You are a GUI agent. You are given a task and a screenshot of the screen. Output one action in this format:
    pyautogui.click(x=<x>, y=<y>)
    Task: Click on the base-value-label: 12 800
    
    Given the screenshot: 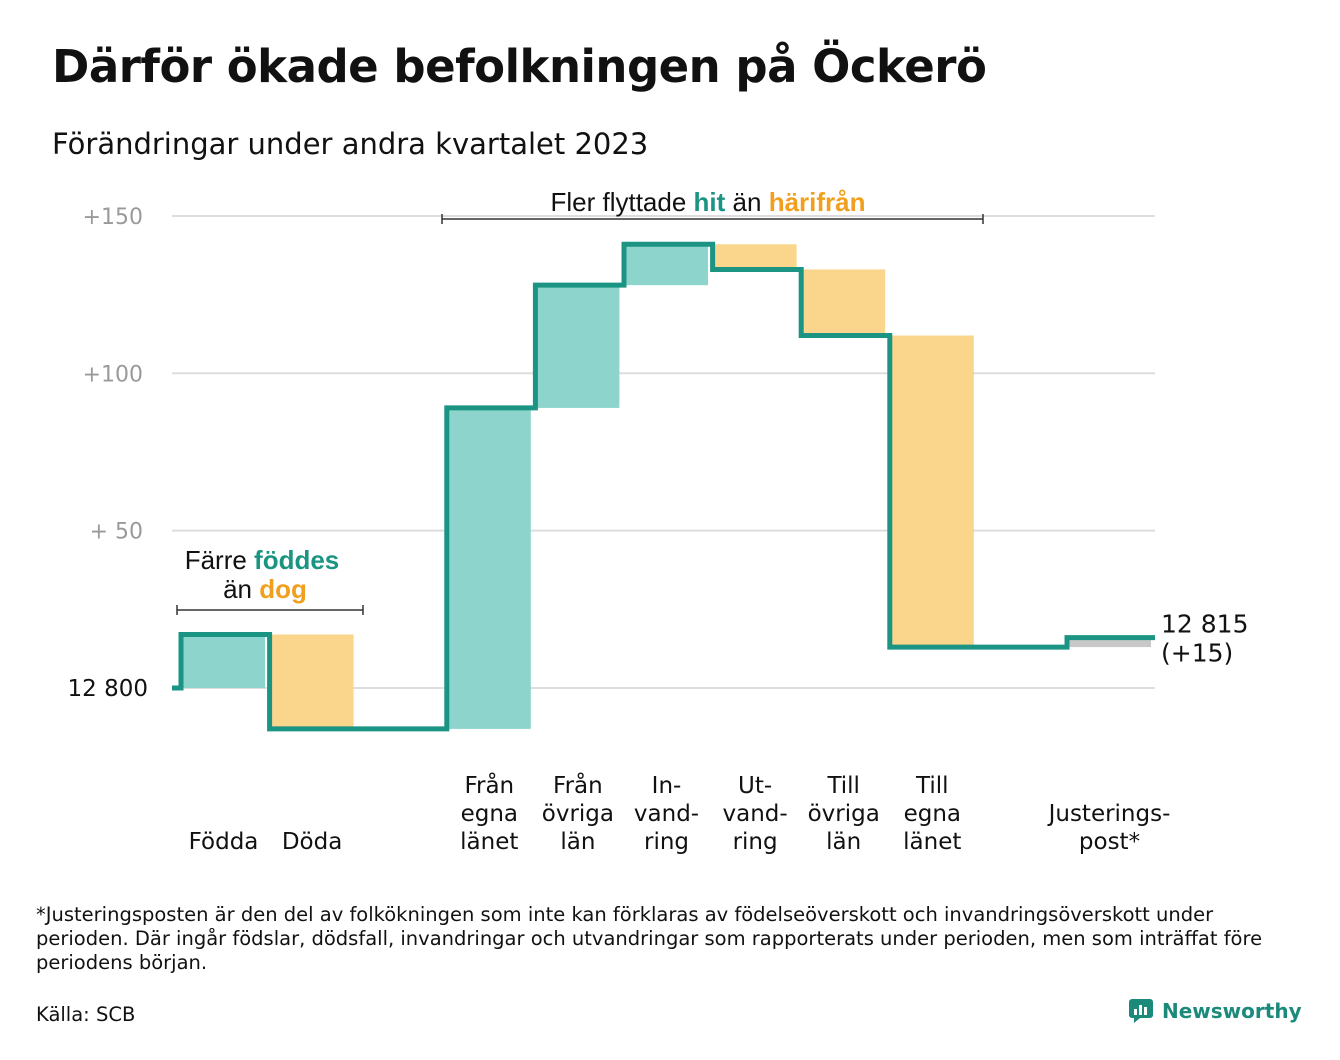 What is the action you would take?
    pyautogui.click(x=108, y=689)
    